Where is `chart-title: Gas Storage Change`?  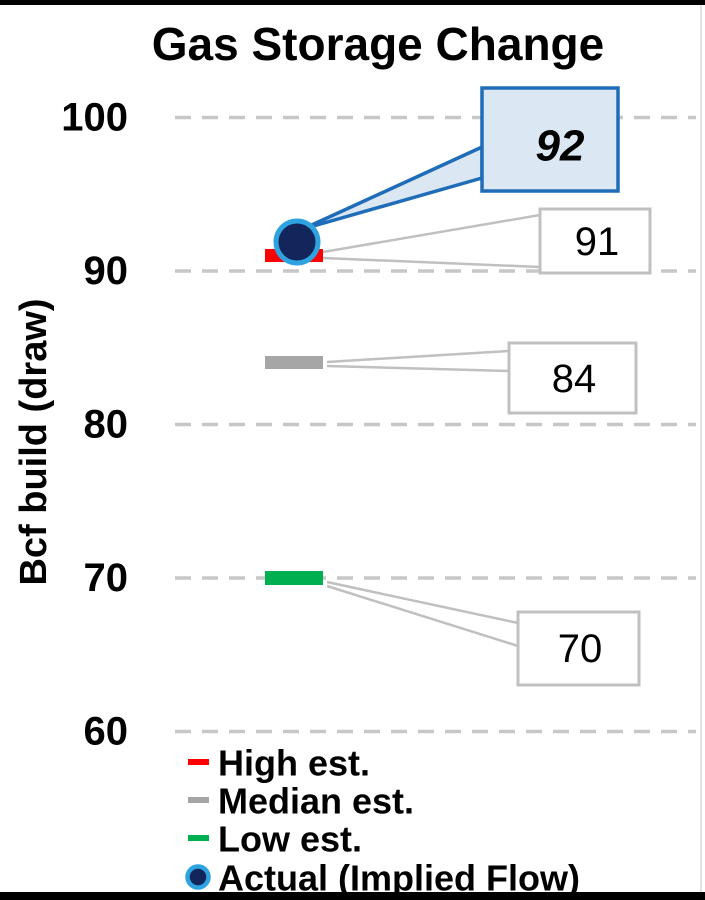
chart-title: Gas Storage Change is located at coordinates (378, 44).